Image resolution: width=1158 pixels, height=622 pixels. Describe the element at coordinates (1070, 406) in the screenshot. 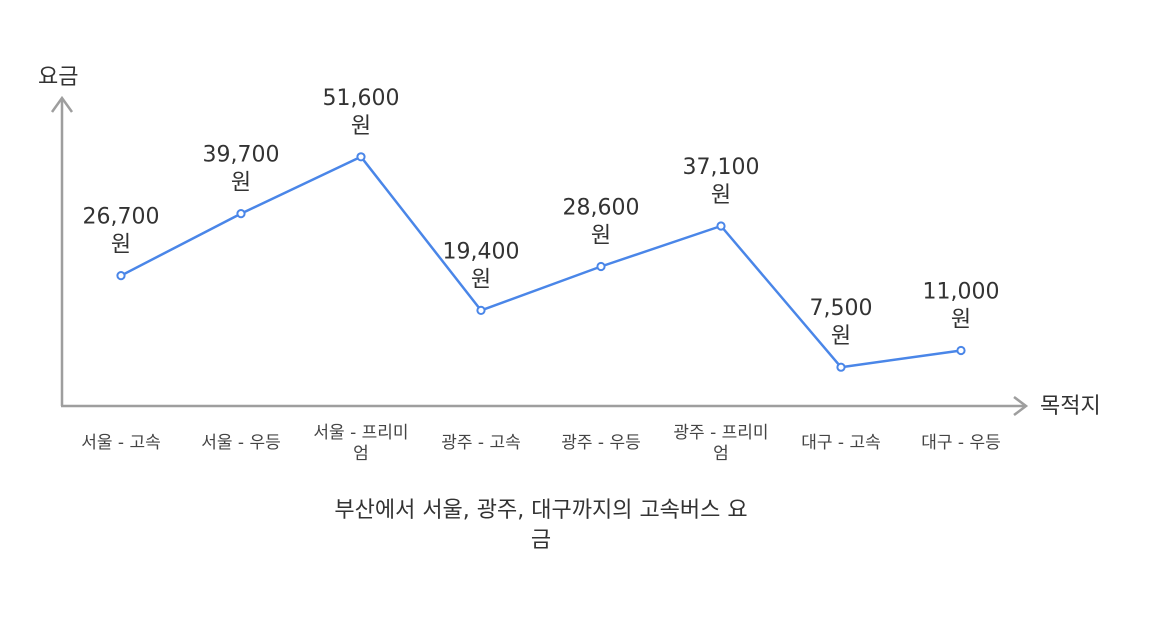

I see `x-axis-title: 목적지` at that location.